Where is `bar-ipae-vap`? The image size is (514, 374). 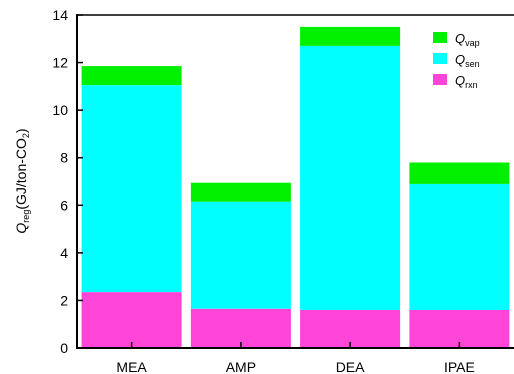
bar-ipae-vap is located at coordinates (459, 173).